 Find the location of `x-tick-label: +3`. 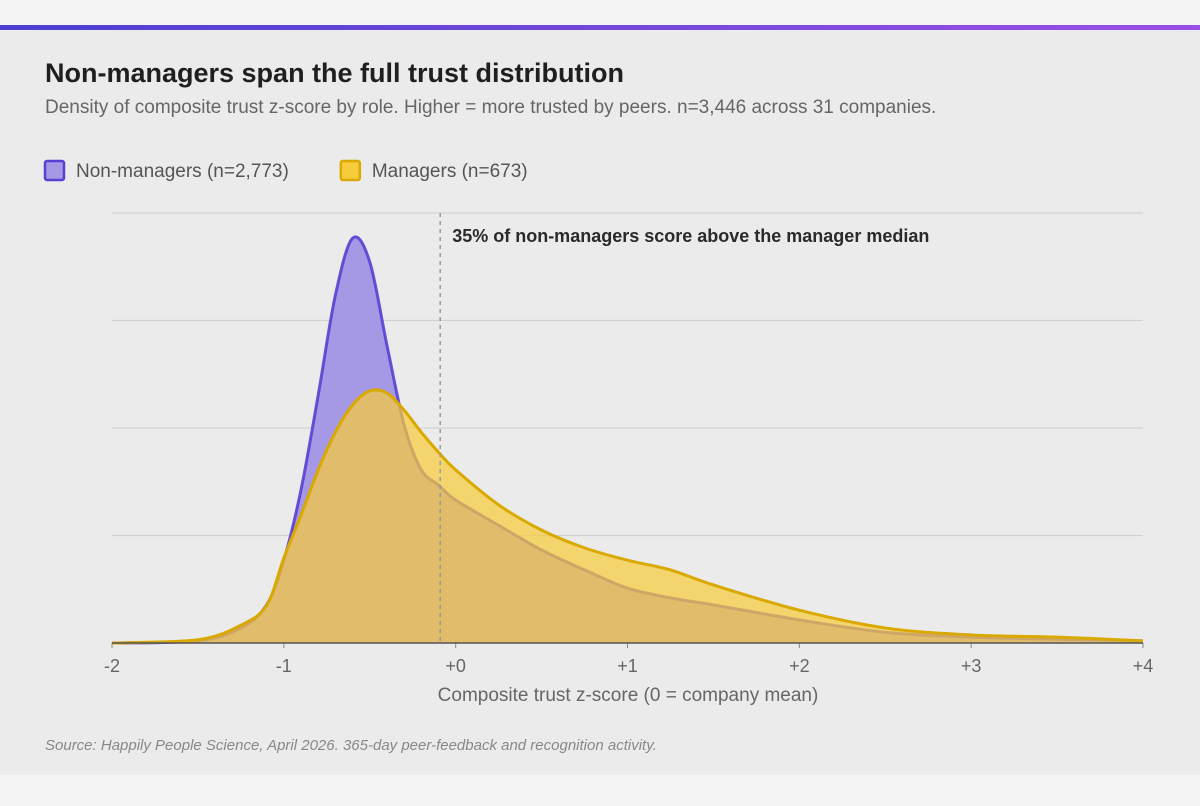

x-tick-label: +3 is located at coordinates (971, 666).